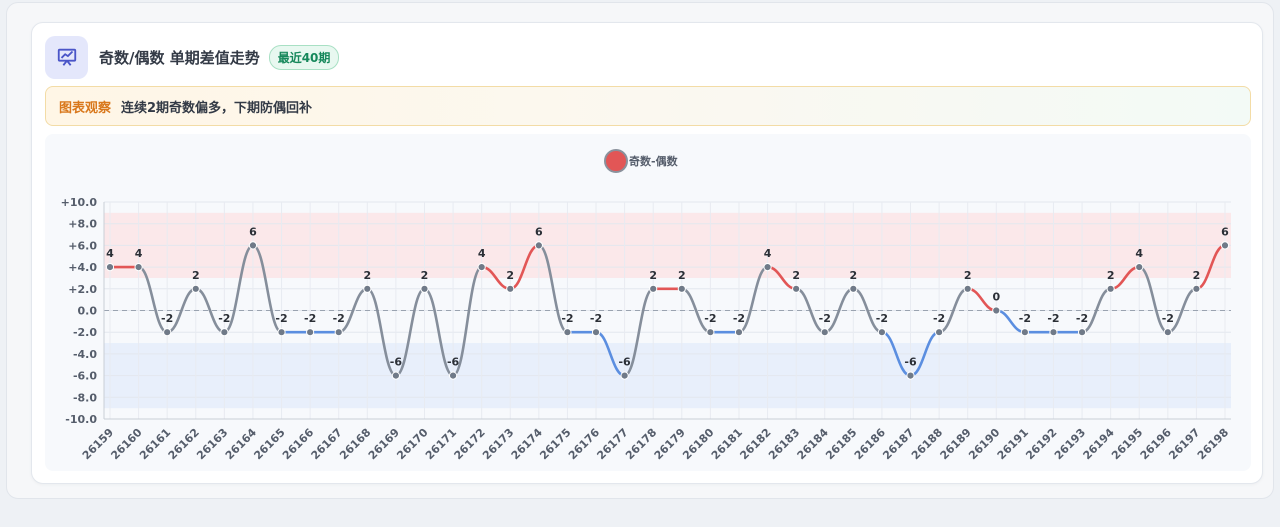 The image size is (1280, 527). I want to click on y-tick-label: +4.0, so click(82, 267).